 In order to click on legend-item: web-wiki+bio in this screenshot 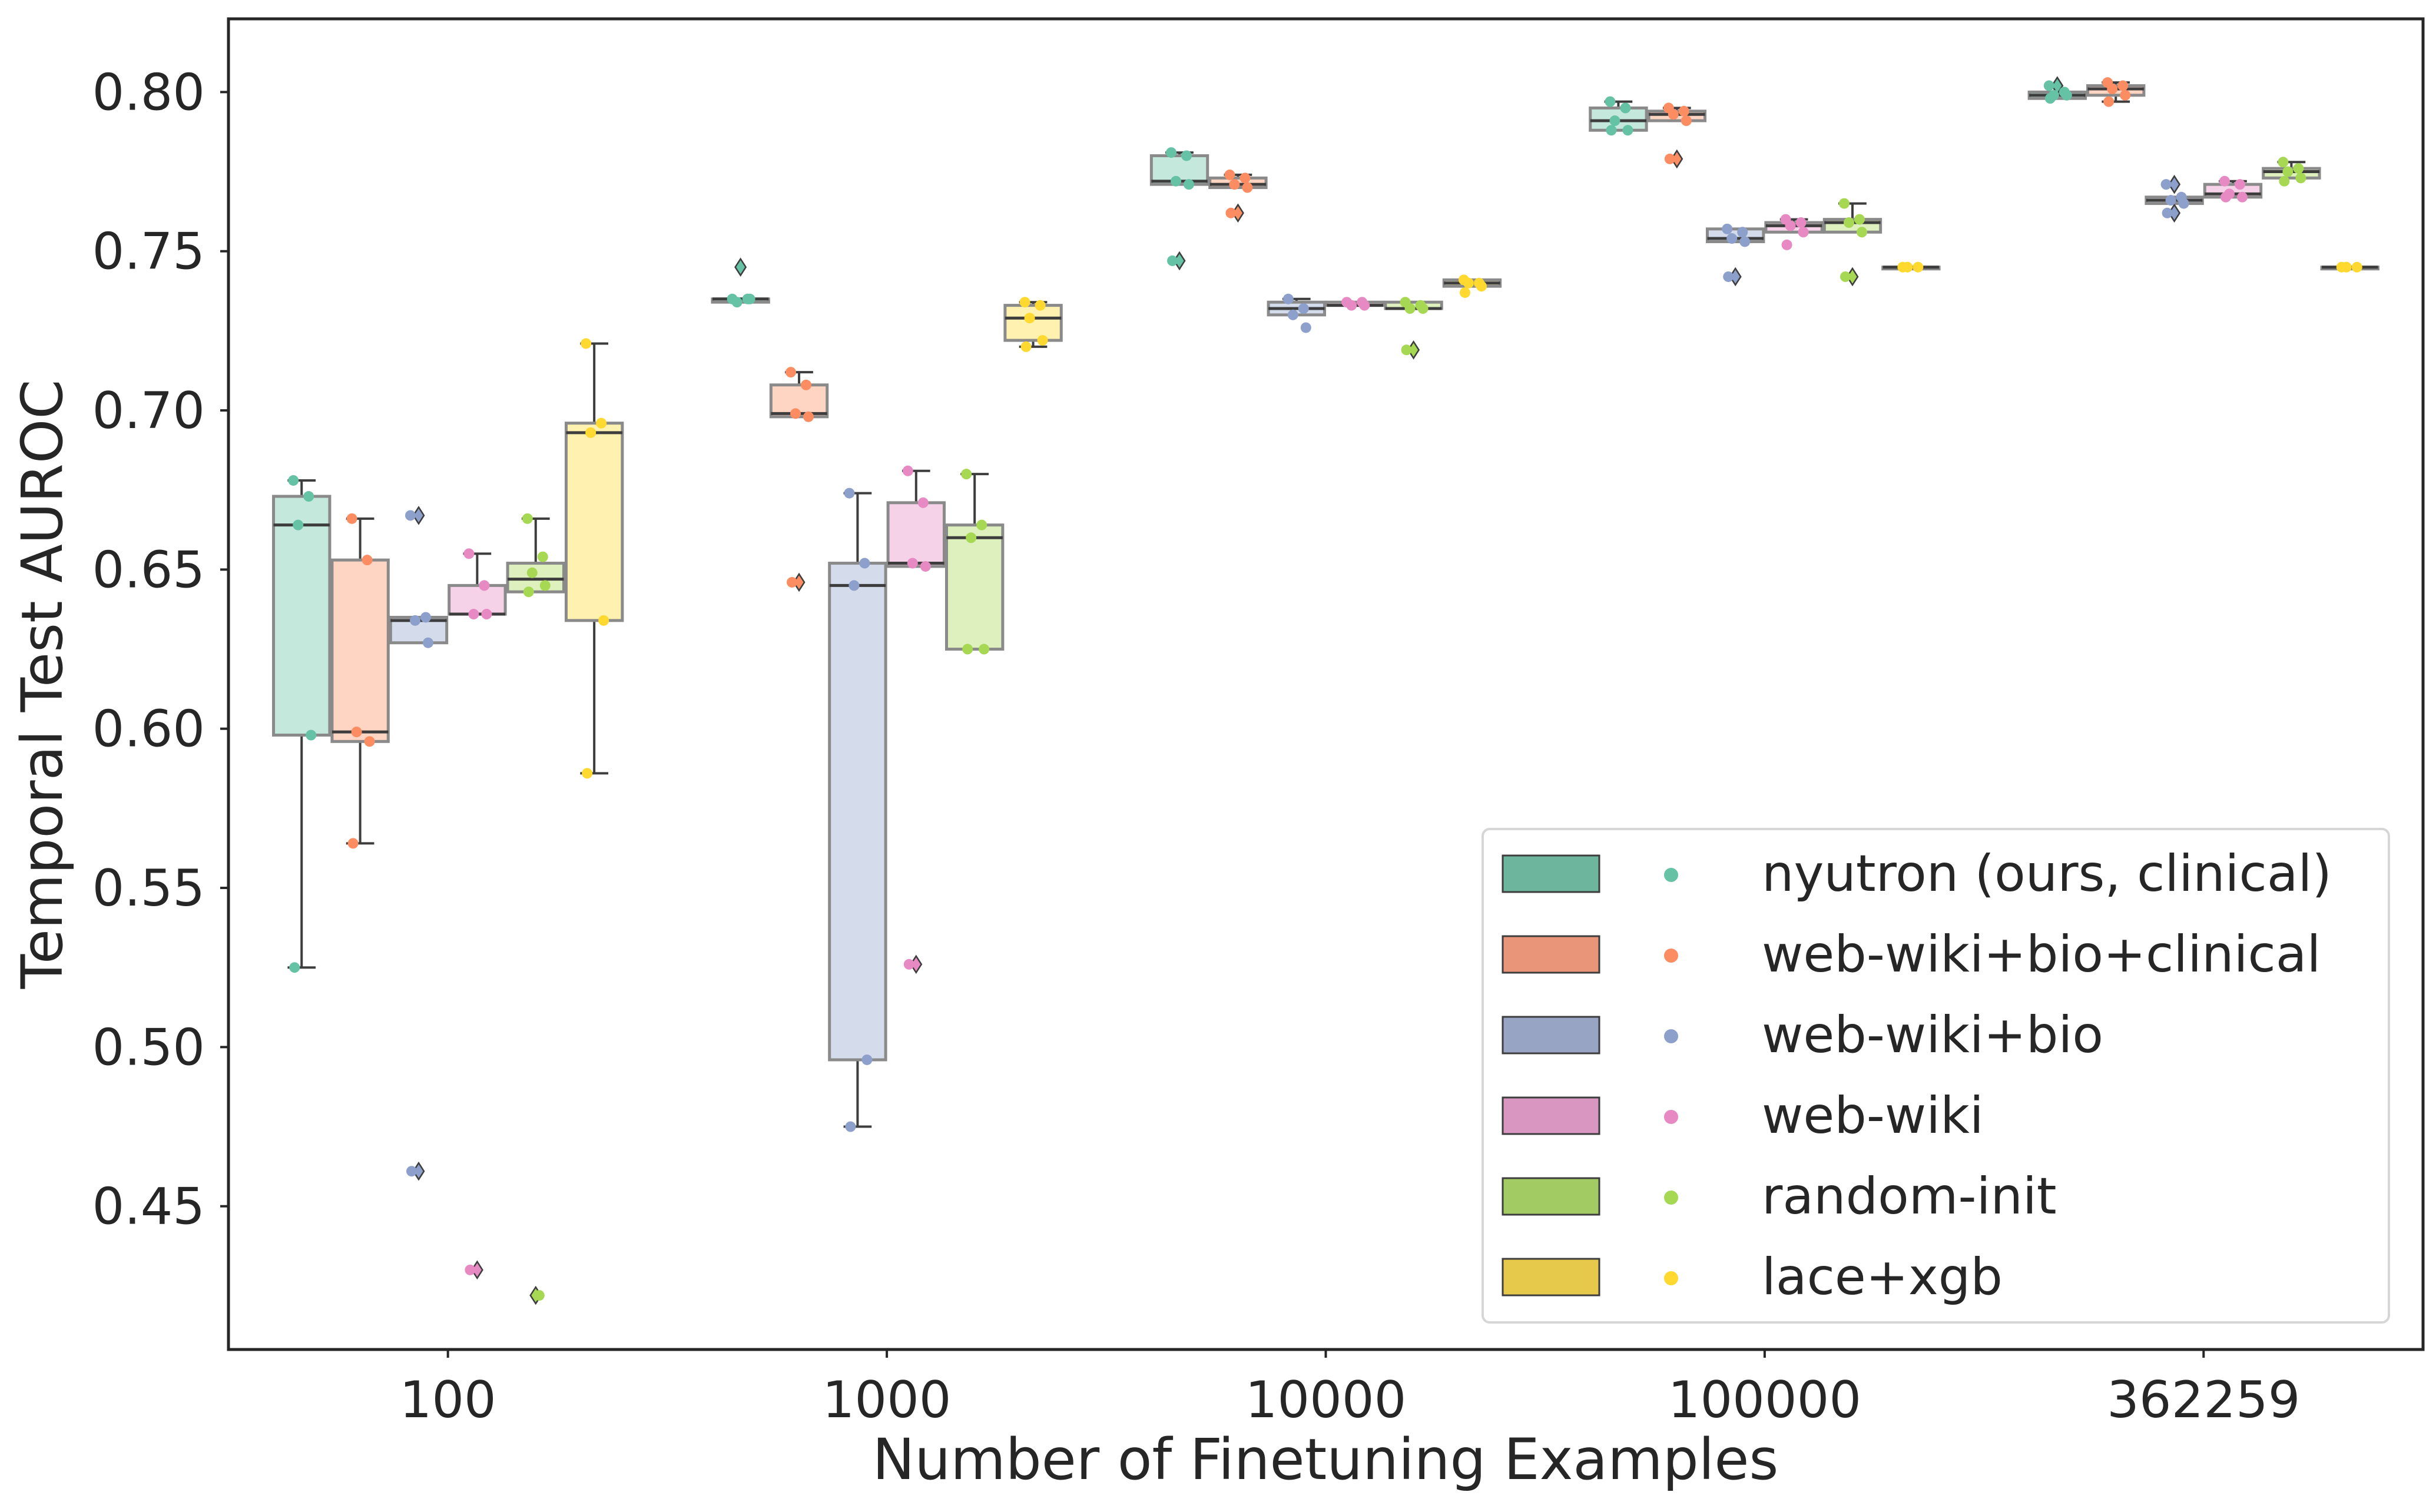, I will do `click(1802, 1035)`.